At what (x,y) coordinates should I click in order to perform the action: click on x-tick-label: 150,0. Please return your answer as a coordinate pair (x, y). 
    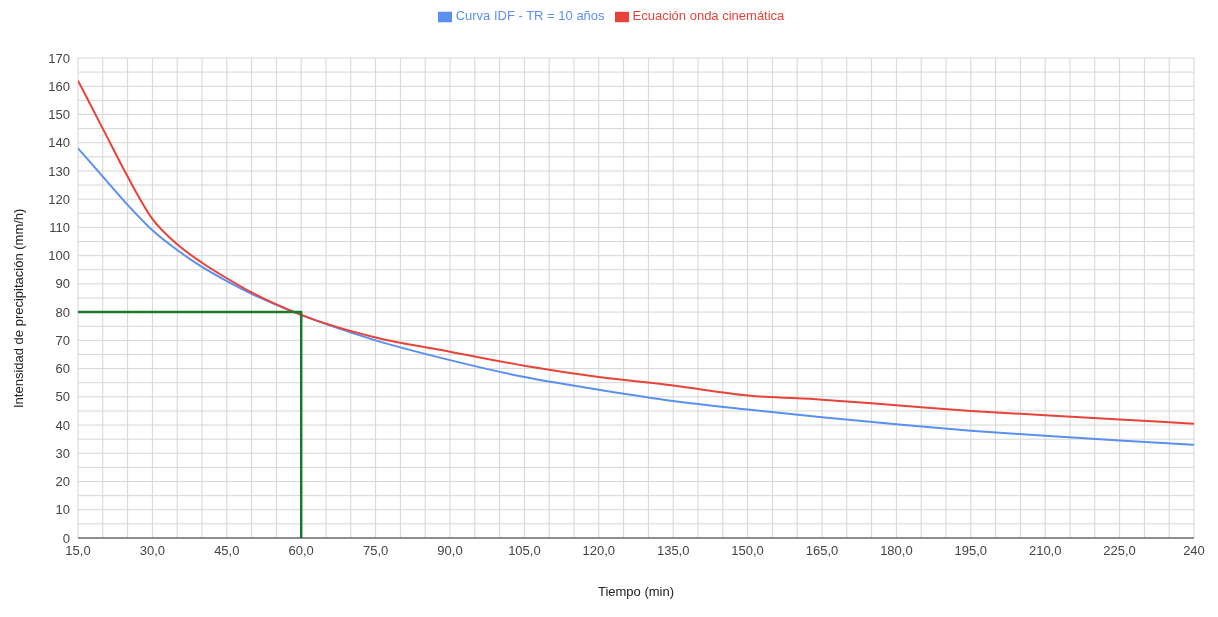
    Looking at the image, I should click on (747, 551).